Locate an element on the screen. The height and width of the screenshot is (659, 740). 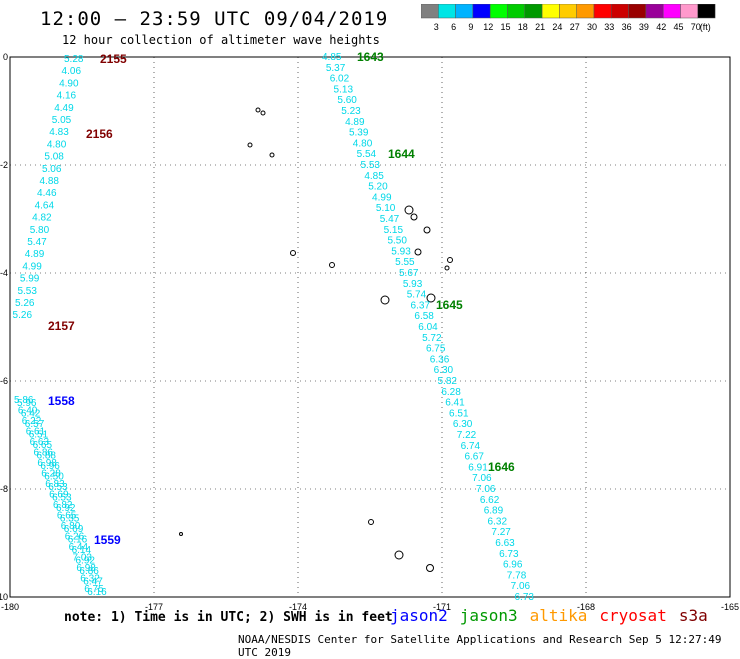
x-tick-label: -165 is located at coordinates (730, 607).